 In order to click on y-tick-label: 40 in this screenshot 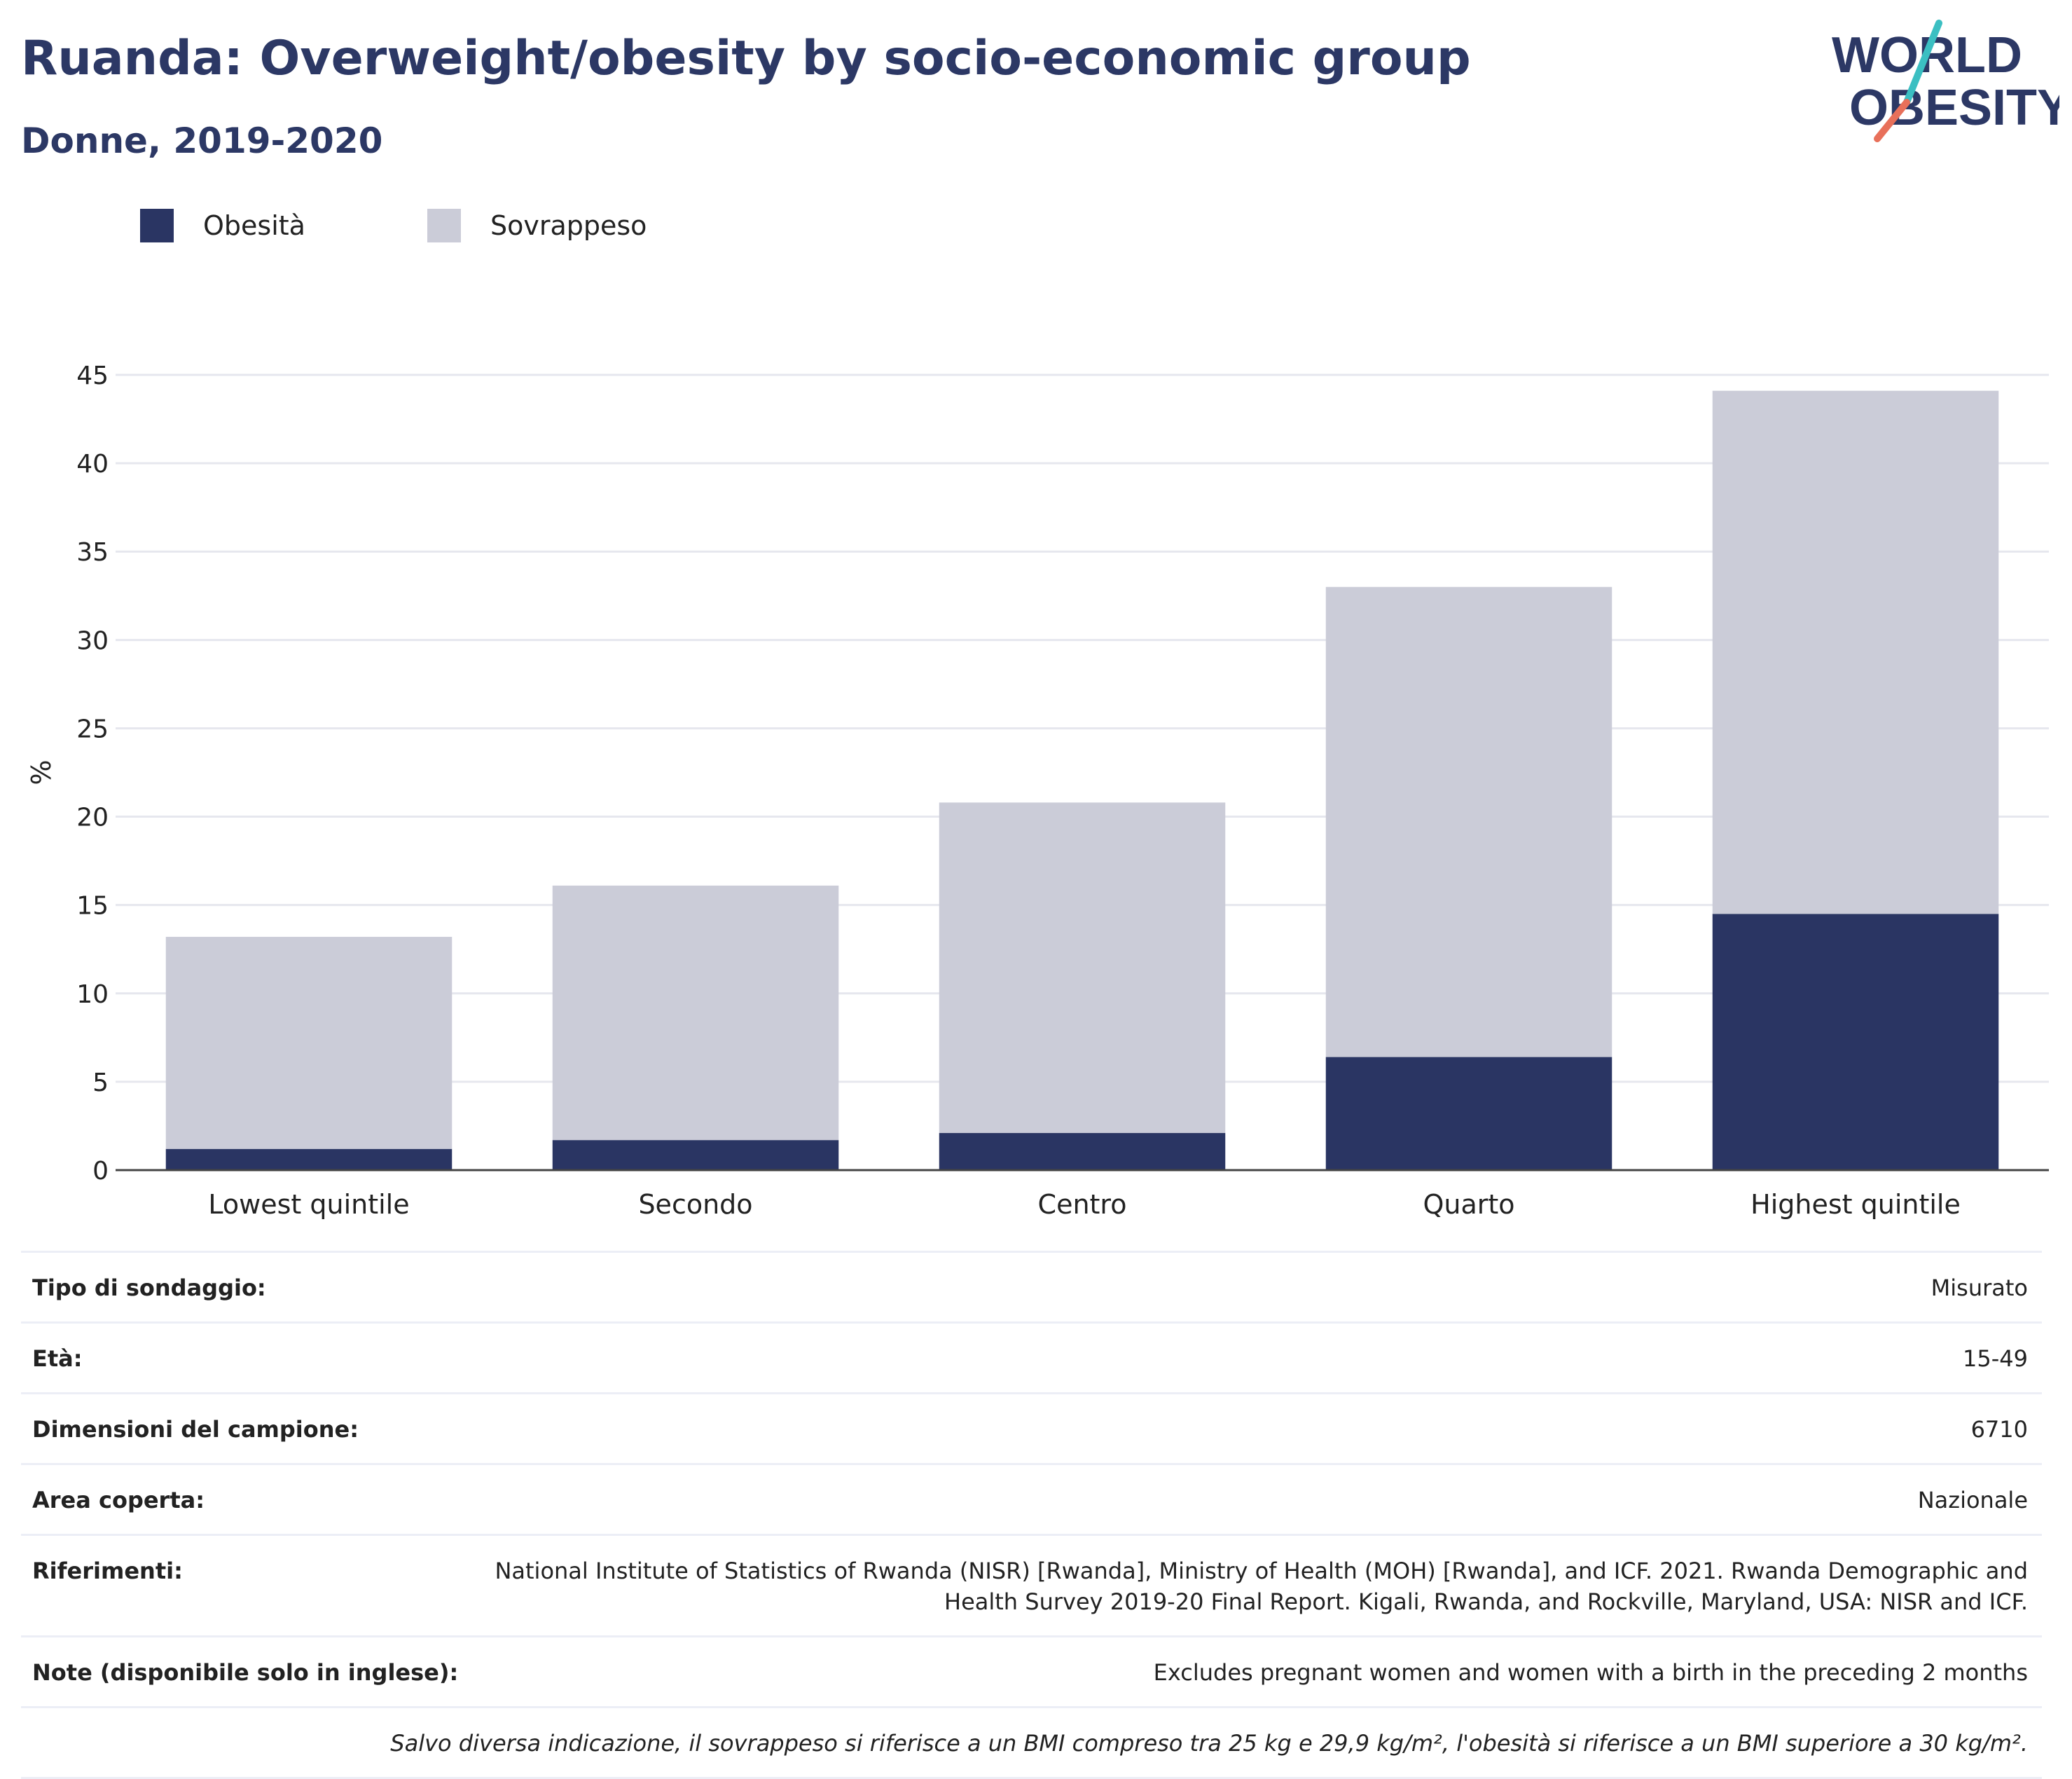, I will do `click(93, 464)`.